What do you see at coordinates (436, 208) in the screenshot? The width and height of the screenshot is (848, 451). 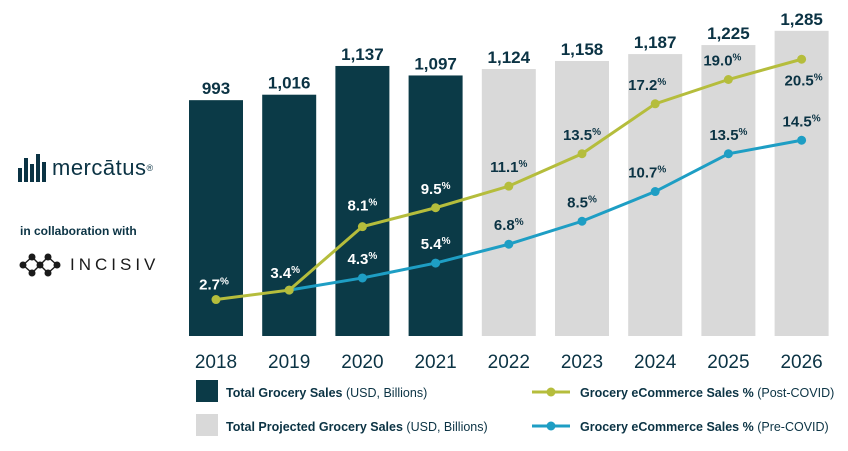 I see `point-post-covid-2021` at bounding box center [436, 208].